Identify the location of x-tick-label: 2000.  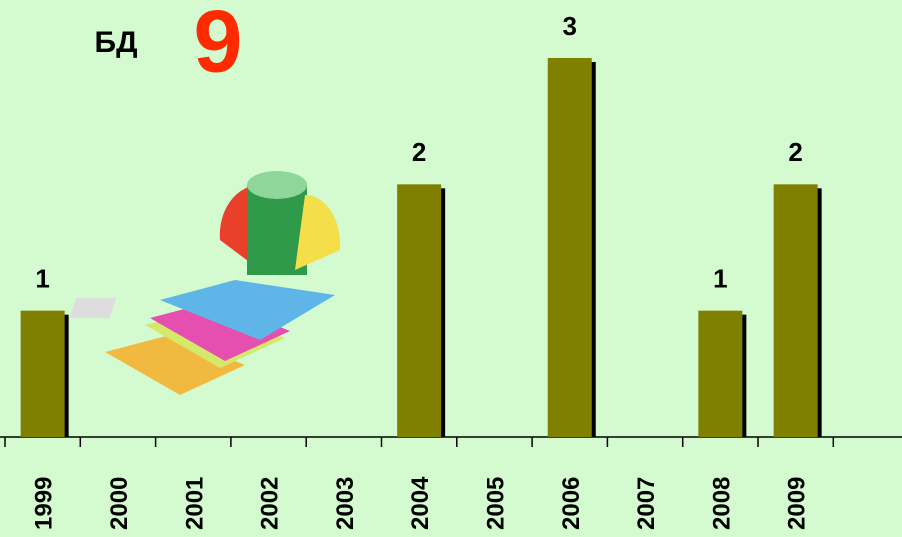
(119, 503).